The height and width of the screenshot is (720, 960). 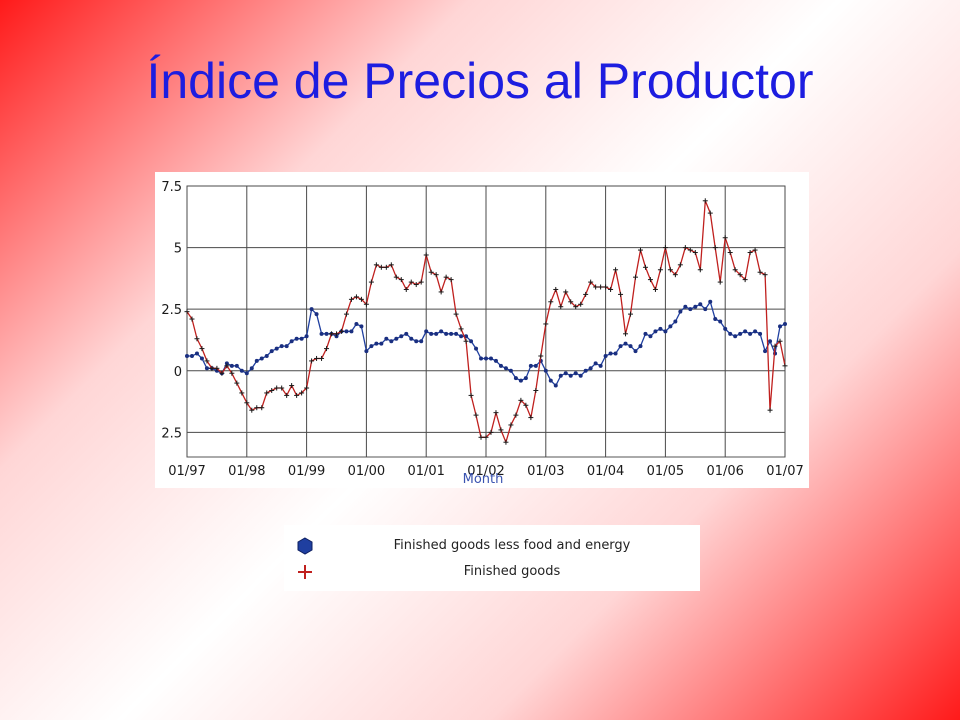 I want to click on legend-label-core: Finished goods less food and energy, so click(x=512, y=545).